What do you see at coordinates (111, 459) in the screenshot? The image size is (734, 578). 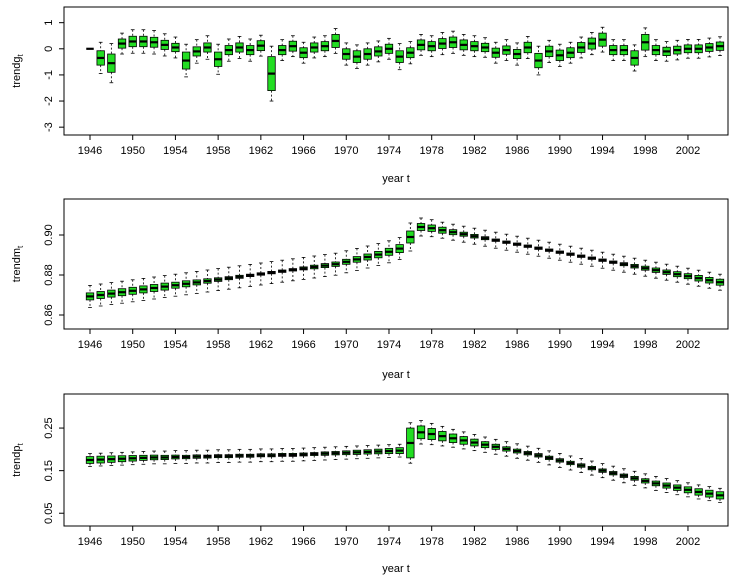 I see `box-1948` at bounding box center [111, 459].